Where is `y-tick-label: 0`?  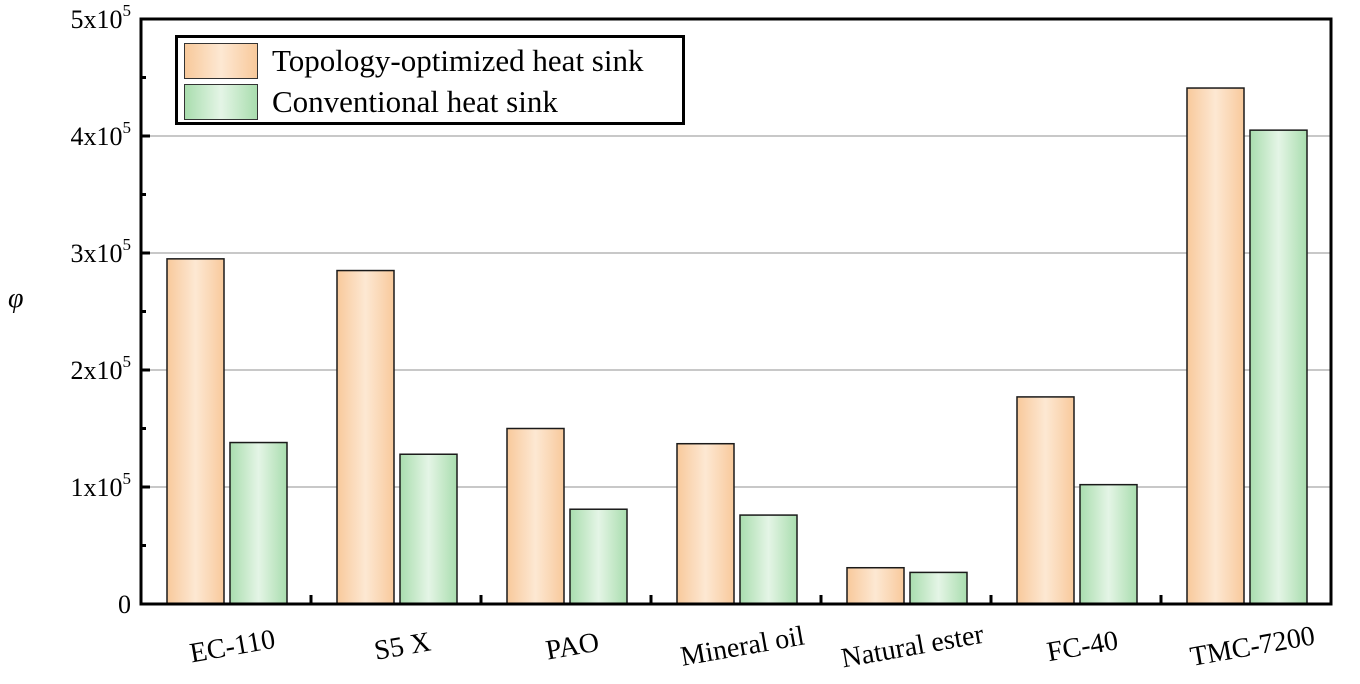 y-tick-label: 0 is located at coordinates (124, 604).